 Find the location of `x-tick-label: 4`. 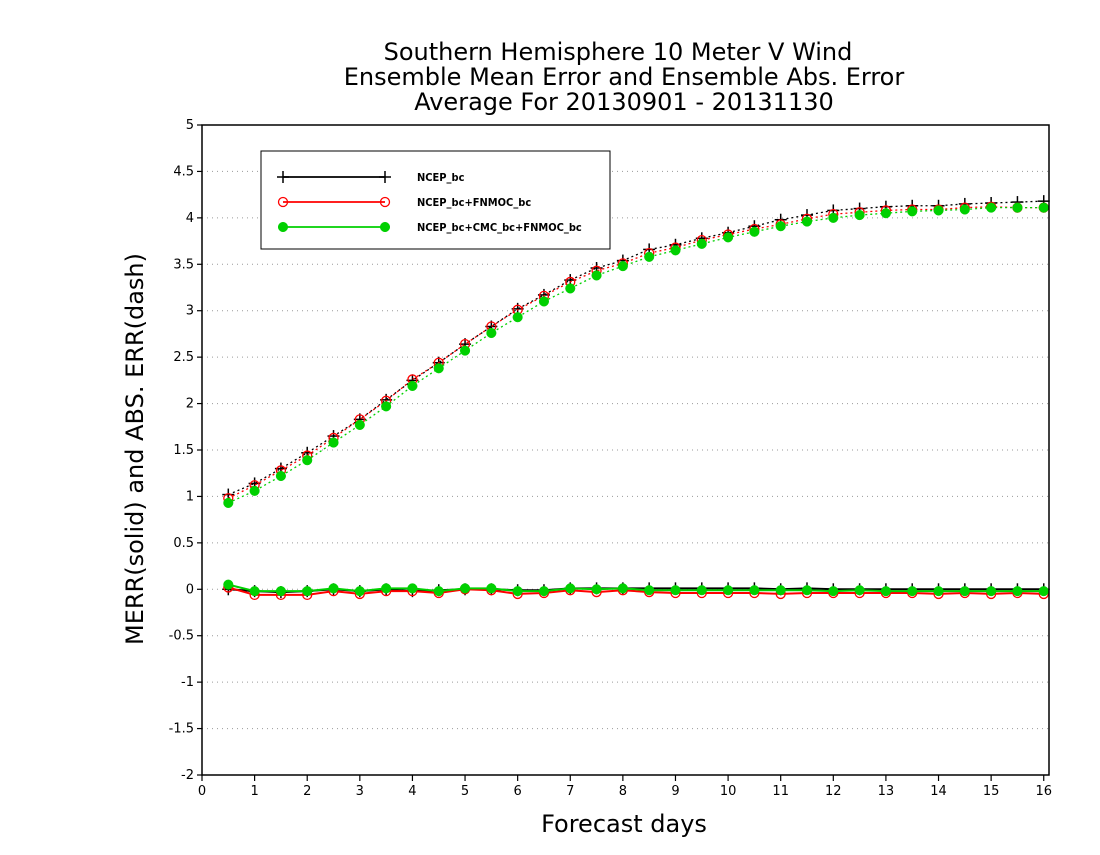

x-tick-label: 4 is located at coordinates (412, 791).